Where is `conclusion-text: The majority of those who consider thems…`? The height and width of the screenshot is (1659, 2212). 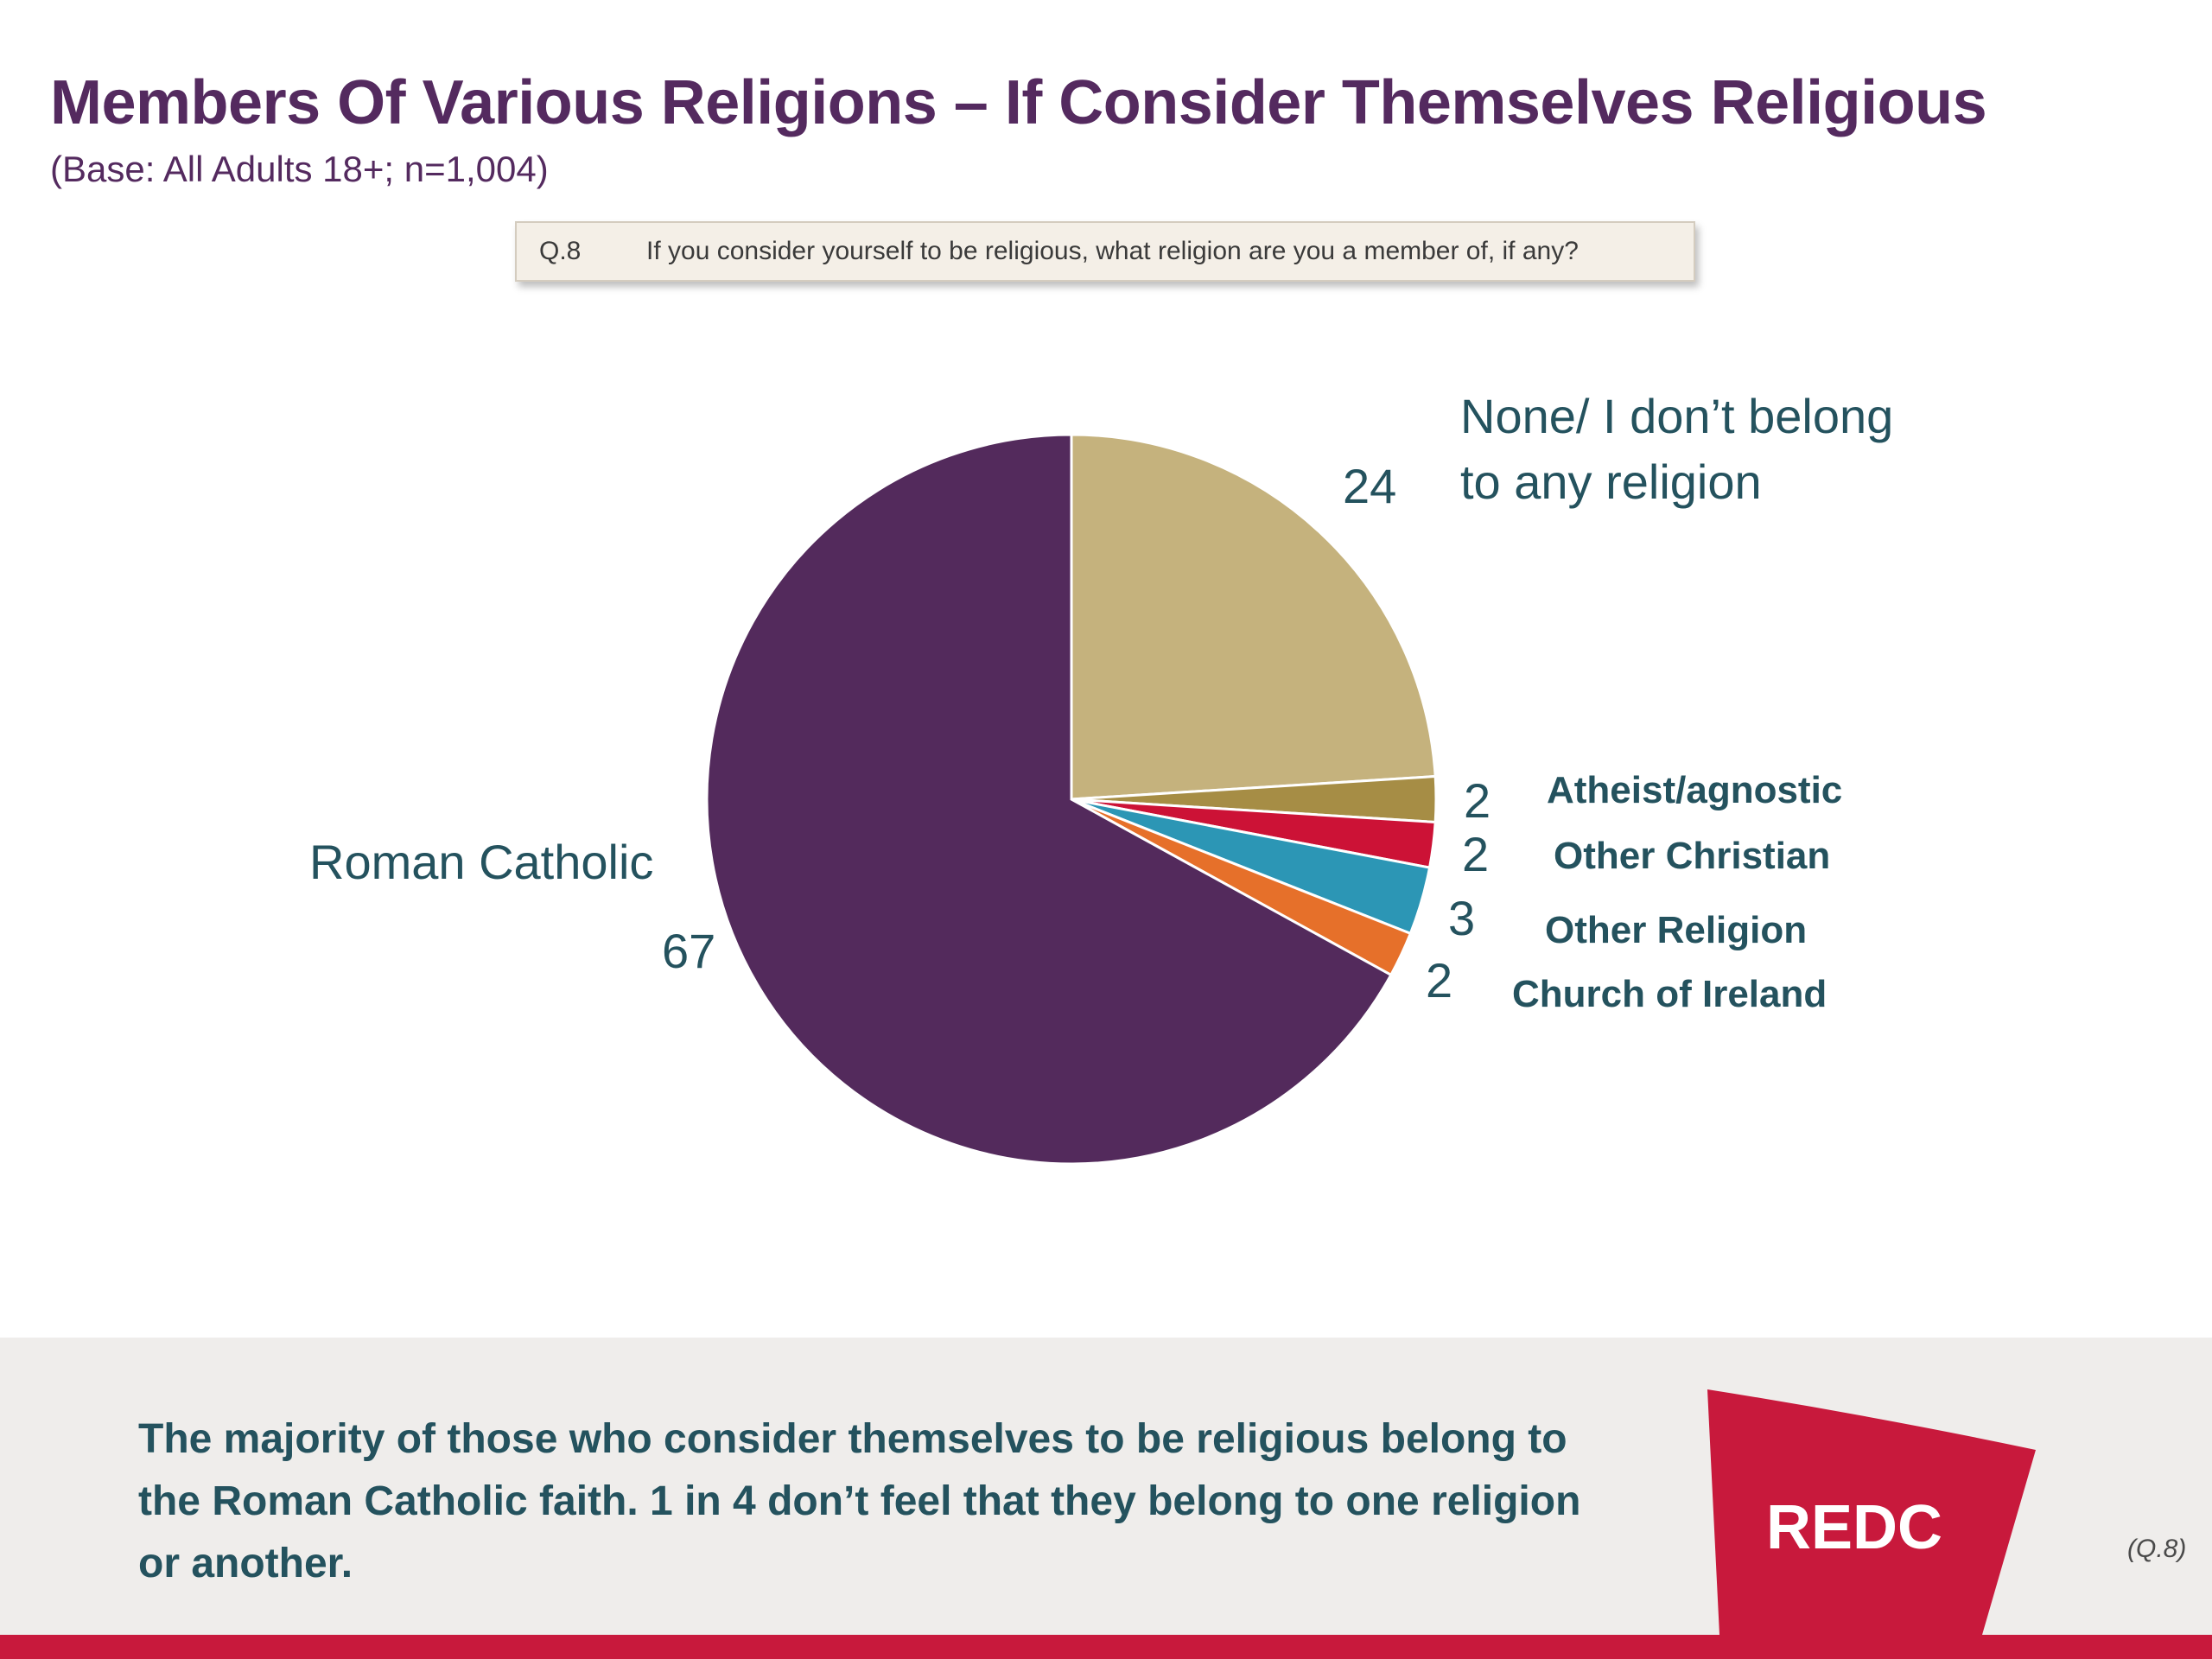
conclusion-text: The majority of those who consider thems… is located at coordinates (859, 1501).